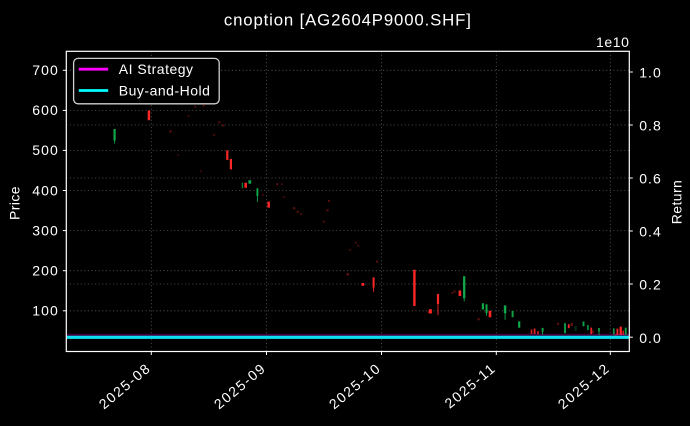  I want to click on svg-text: 100, so click(45, 311).